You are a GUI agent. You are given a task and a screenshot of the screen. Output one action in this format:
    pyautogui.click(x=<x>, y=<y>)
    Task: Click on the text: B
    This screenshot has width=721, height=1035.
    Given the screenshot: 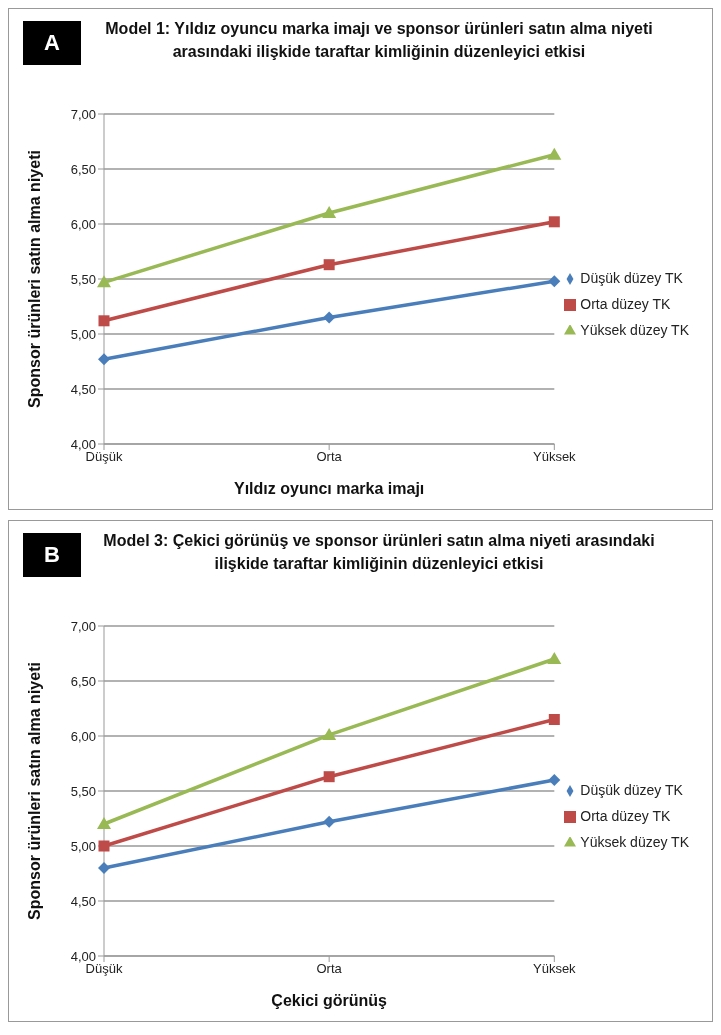 What is the action you would take?
    pyautogui.click(x=52, y=555)
    